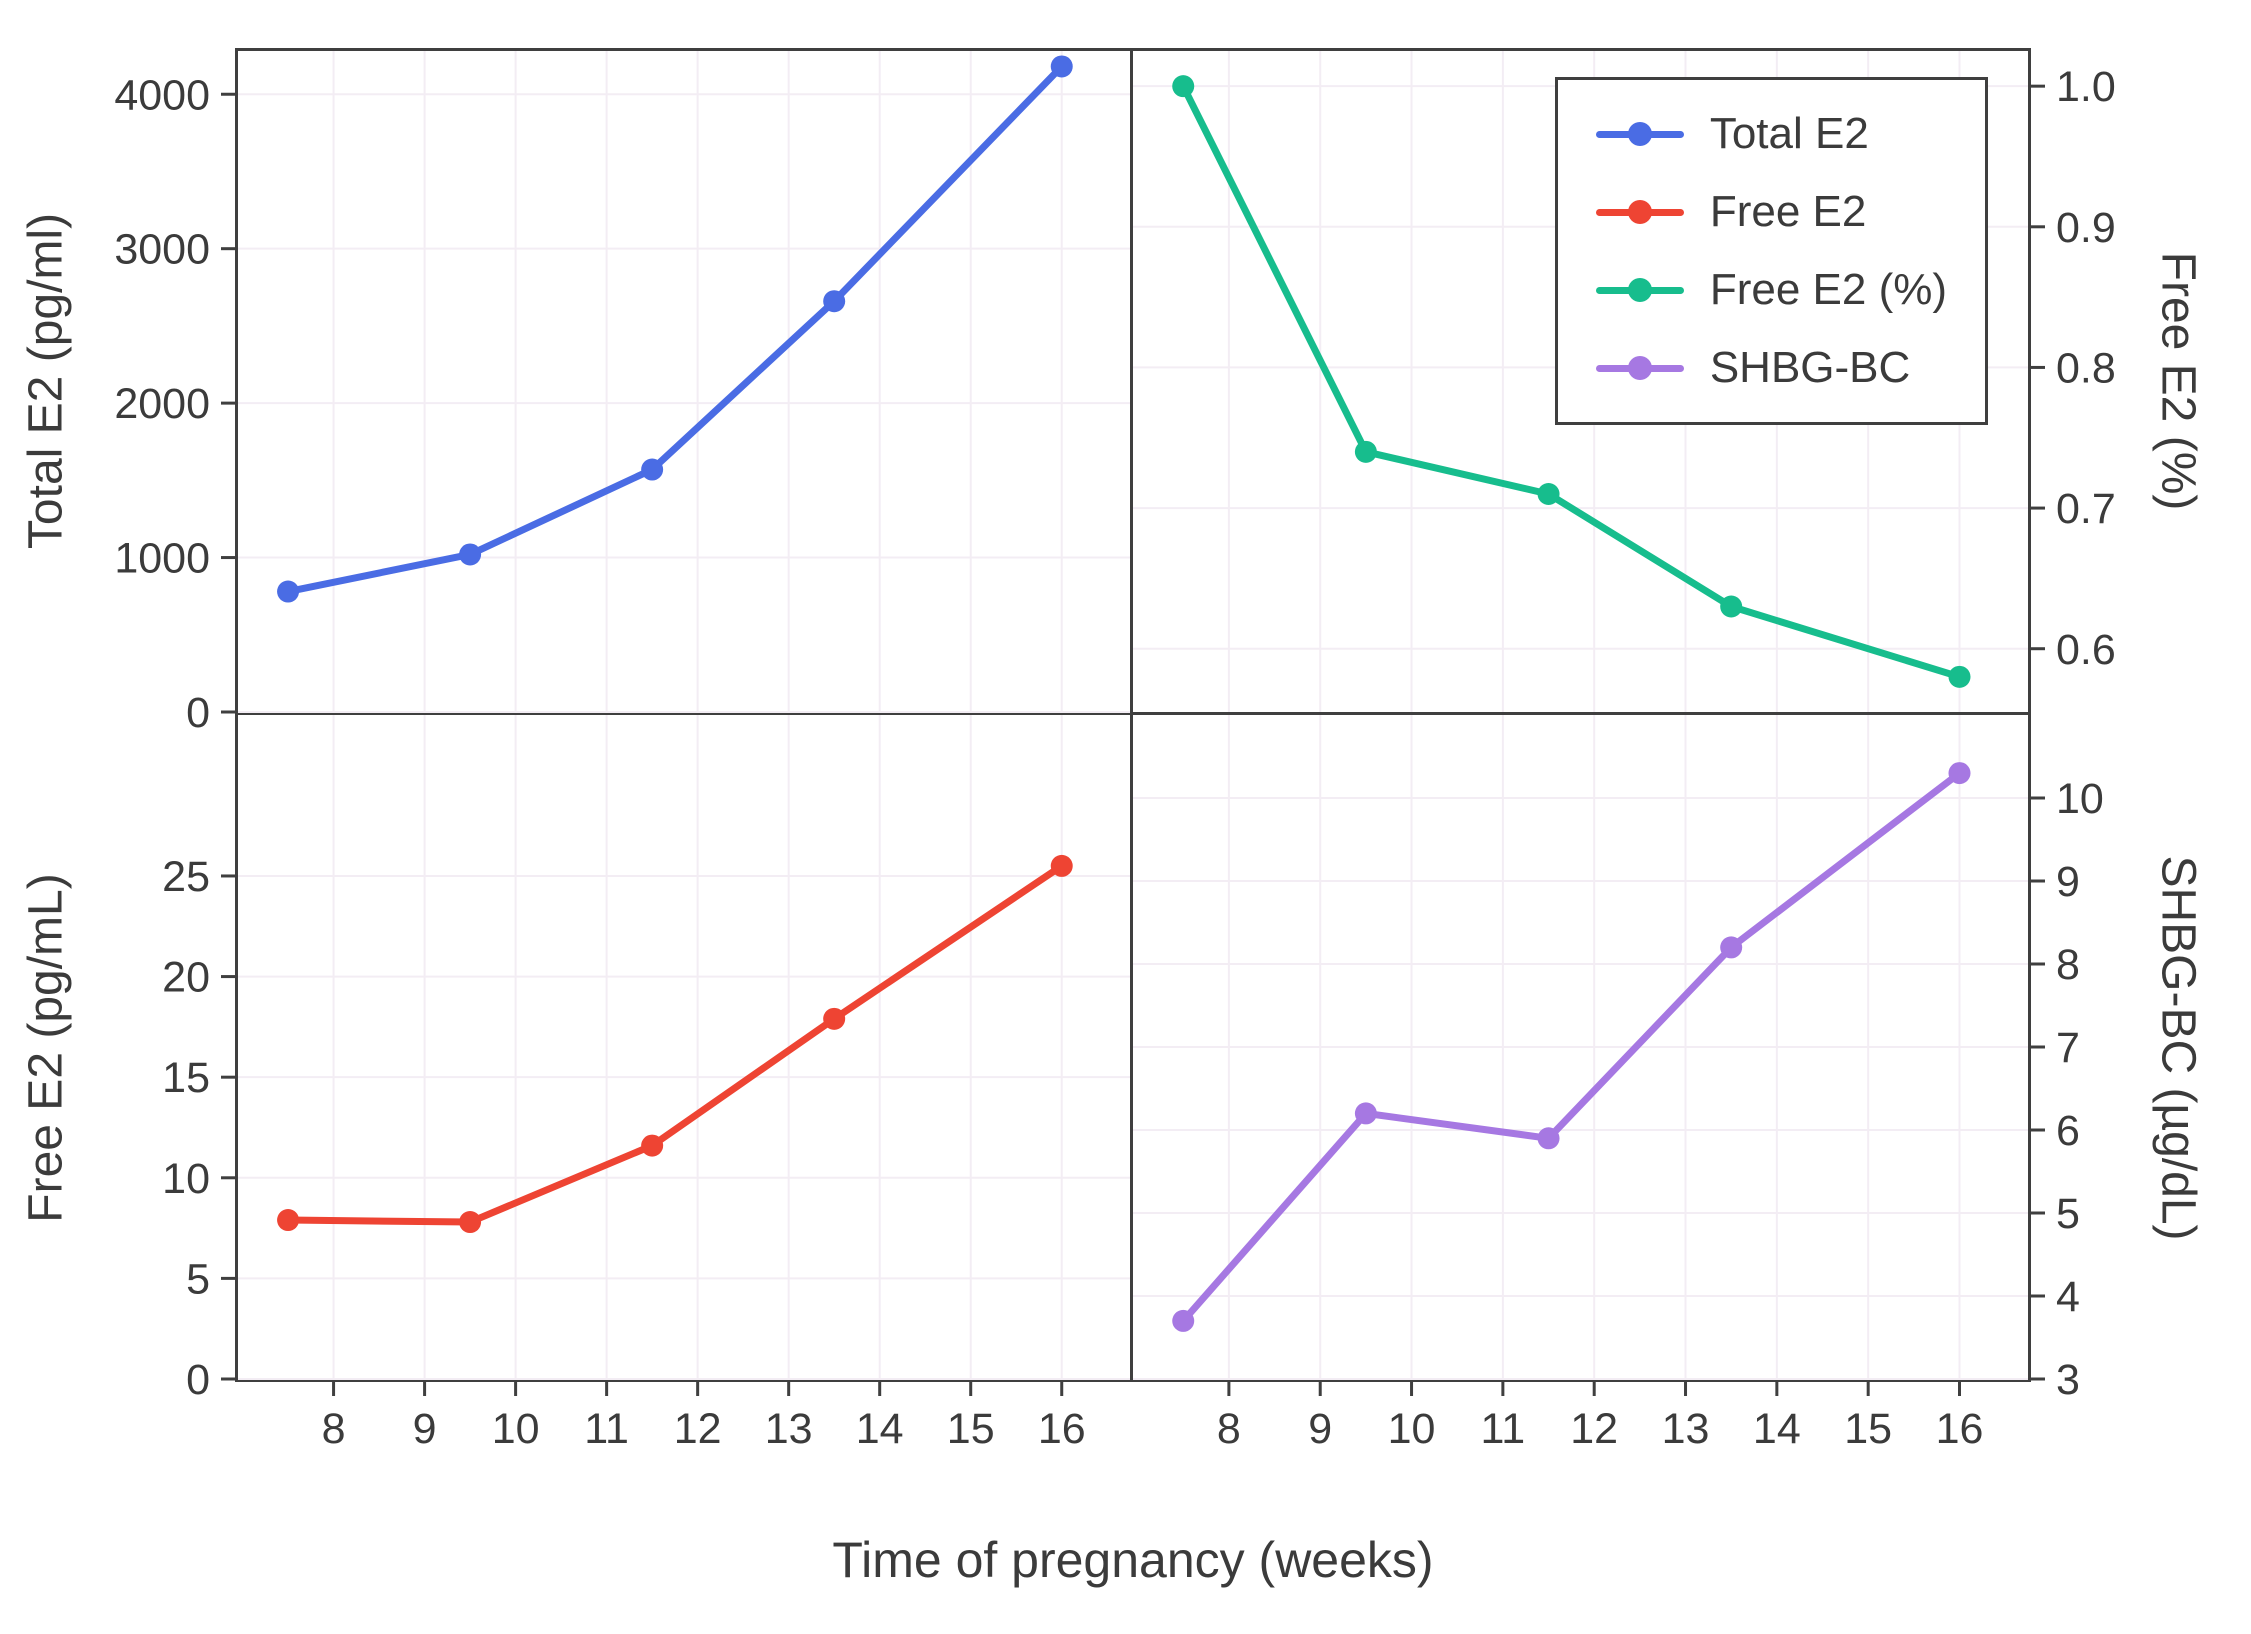 The image size is (2251, 1634). I want to click on legend-item-free-e2-percent: Free E2 (%), so click(1771, 289).